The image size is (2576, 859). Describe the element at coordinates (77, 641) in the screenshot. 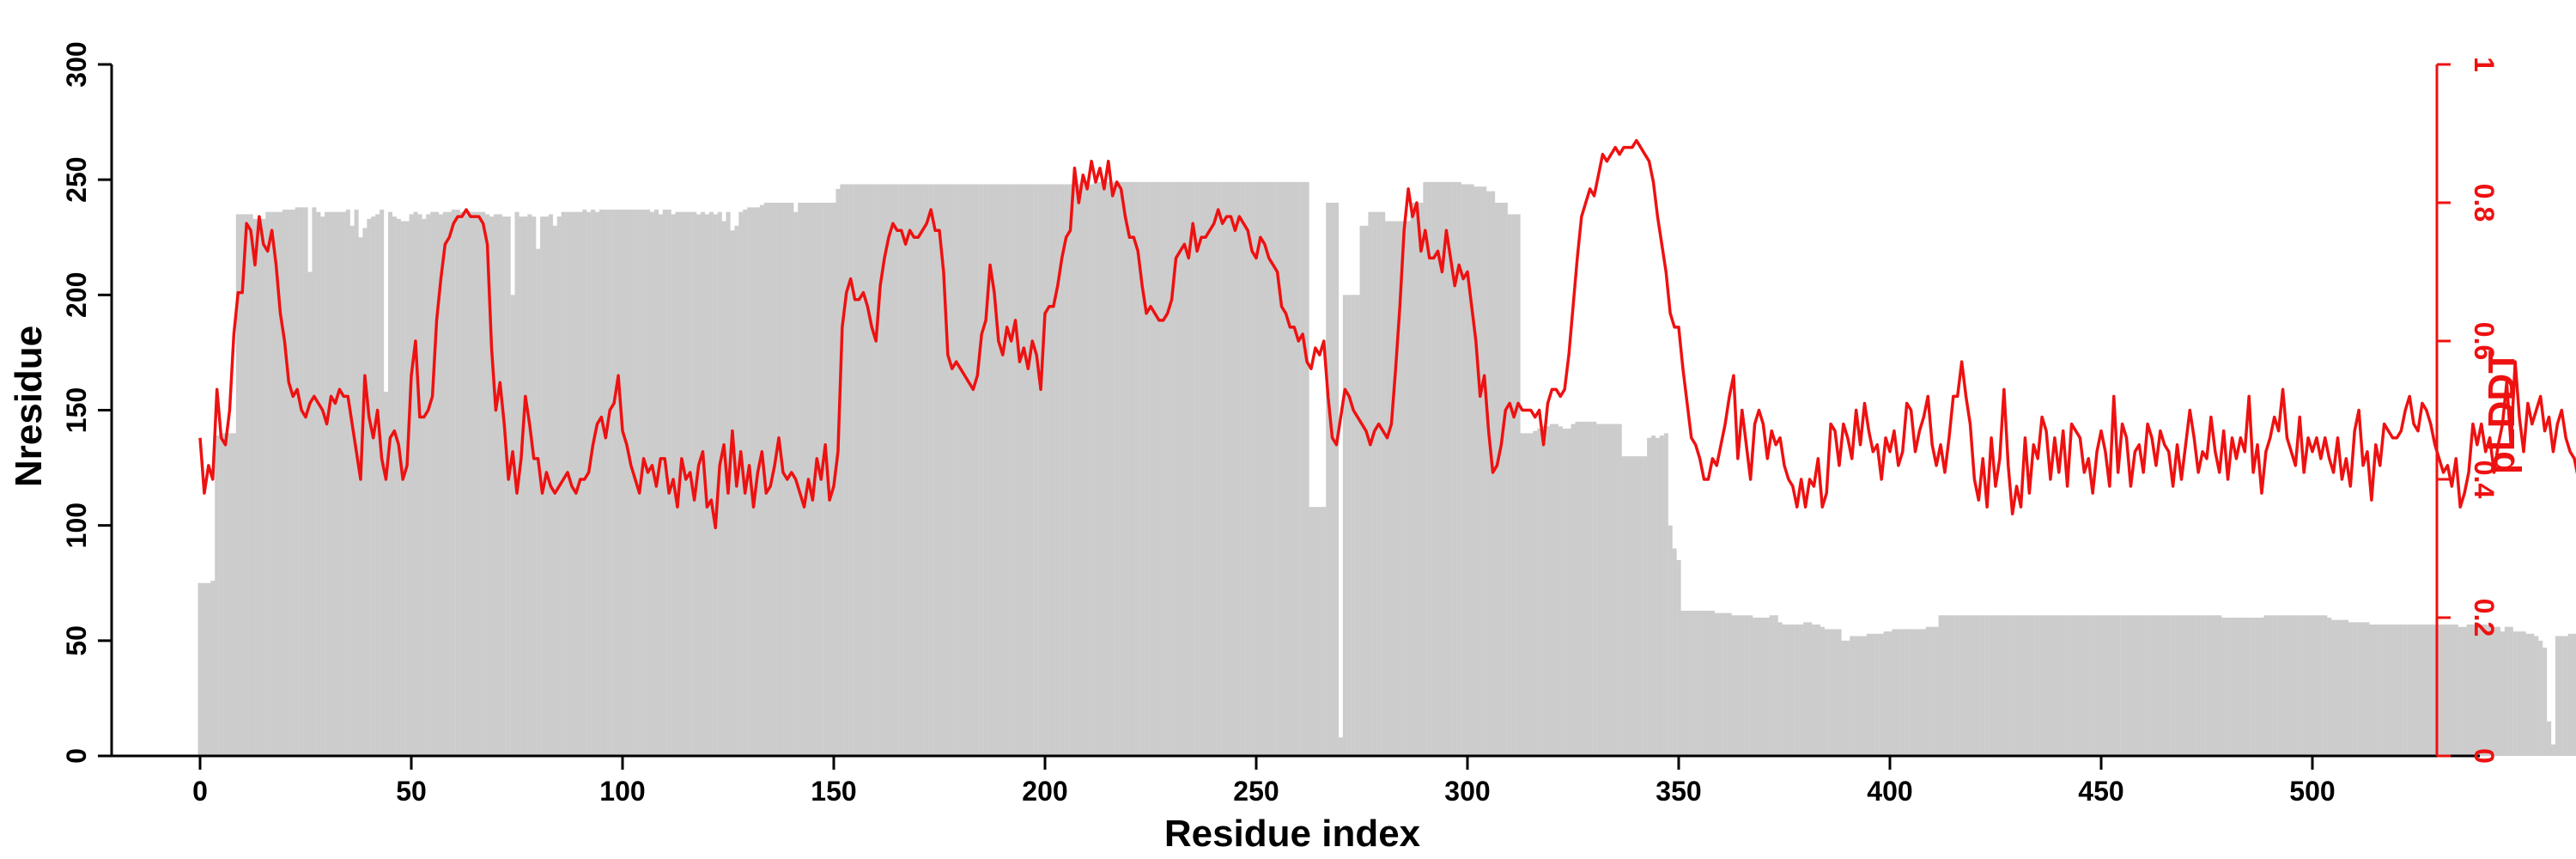

I see `y-left-tick-label: 50` at that location.